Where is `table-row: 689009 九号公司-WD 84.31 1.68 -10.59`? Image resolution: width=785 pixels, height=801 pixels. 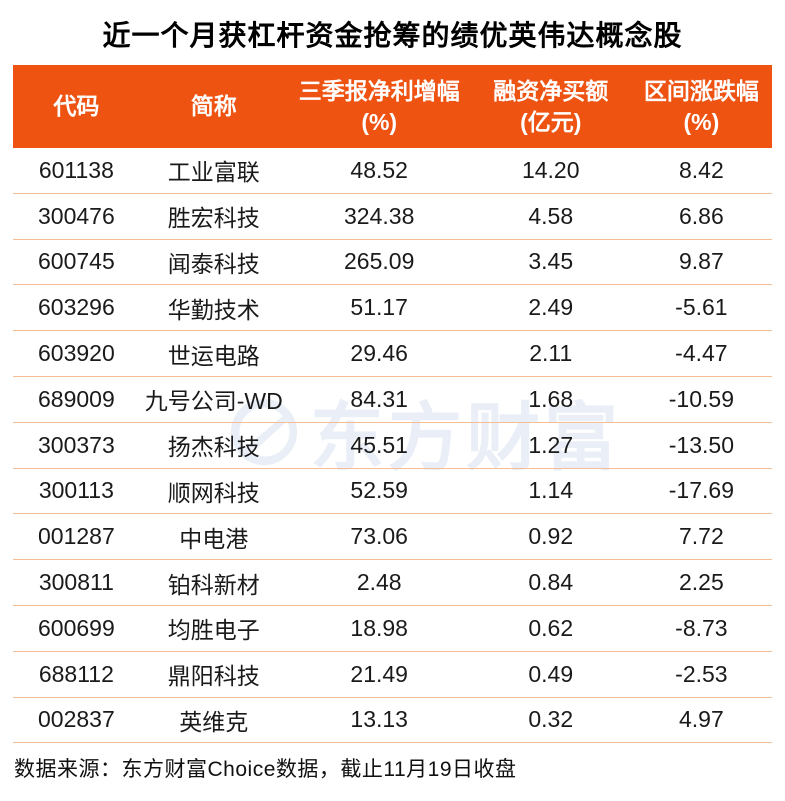
table-row: 689009 九号公司-WD 84.31 1.68 -10.59 is located at coordinates (392, 400).